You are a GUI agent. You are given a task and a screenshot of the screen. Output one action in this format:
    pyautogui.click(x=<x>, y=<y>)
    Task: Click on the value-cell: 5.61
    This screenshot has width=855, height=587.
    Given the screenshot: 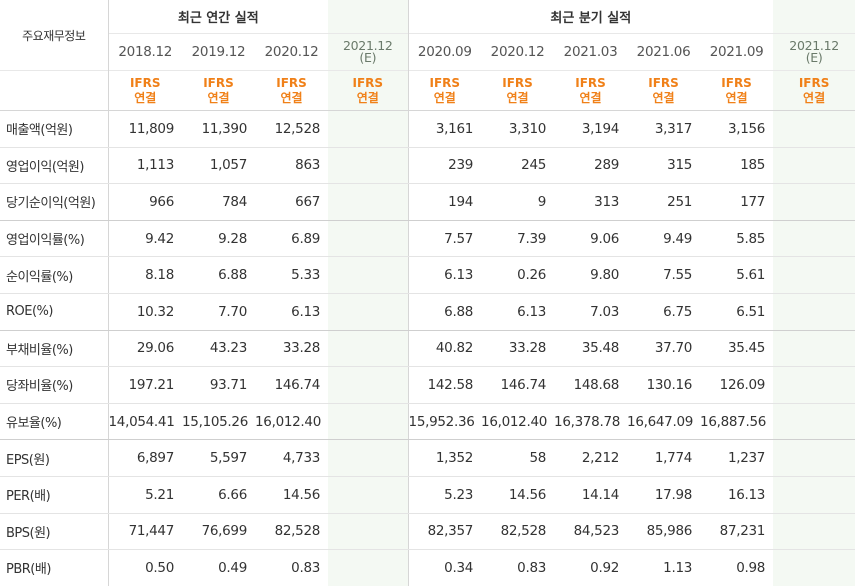 What is the action you would take?
    pyautogui.click(x=737, y=275)
    